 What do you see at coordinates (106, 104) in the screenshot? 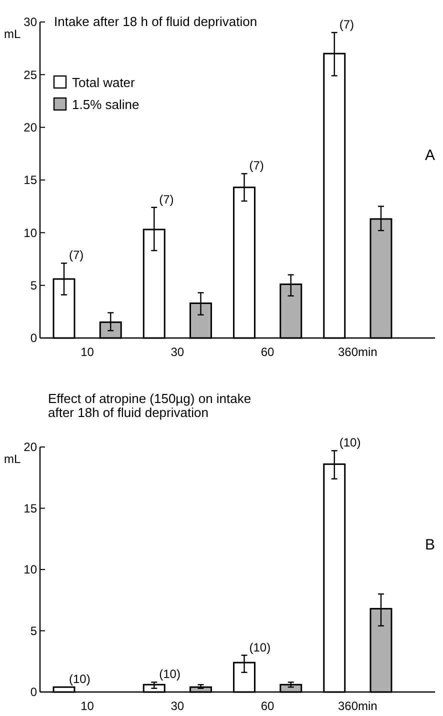
I see `legend-label: 1.5% saline` at bounding box center [106, 104].